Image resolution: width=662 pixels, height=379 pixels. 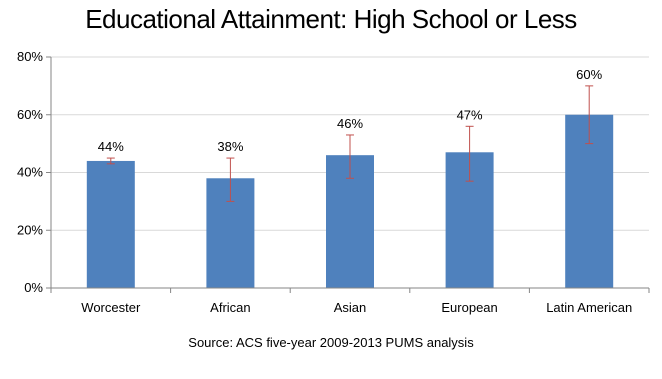 What do you see at coordinates (110, 224) in the screenshot?
I see `bar` at bounding box center [110, 224].